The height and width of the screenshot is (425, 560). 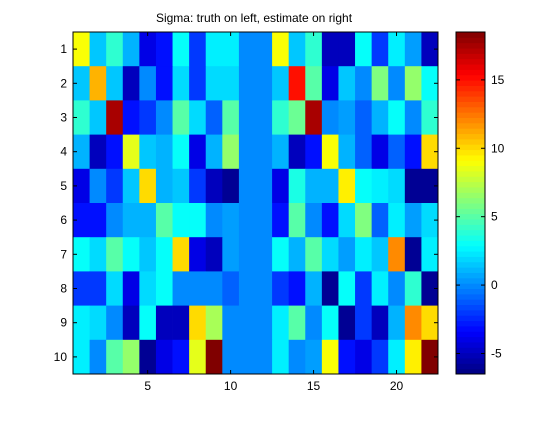 What do you see at coordinates (63, 49) in the screenshot?
I see `y-tick-label: 1` at bounding box center [63, 49].